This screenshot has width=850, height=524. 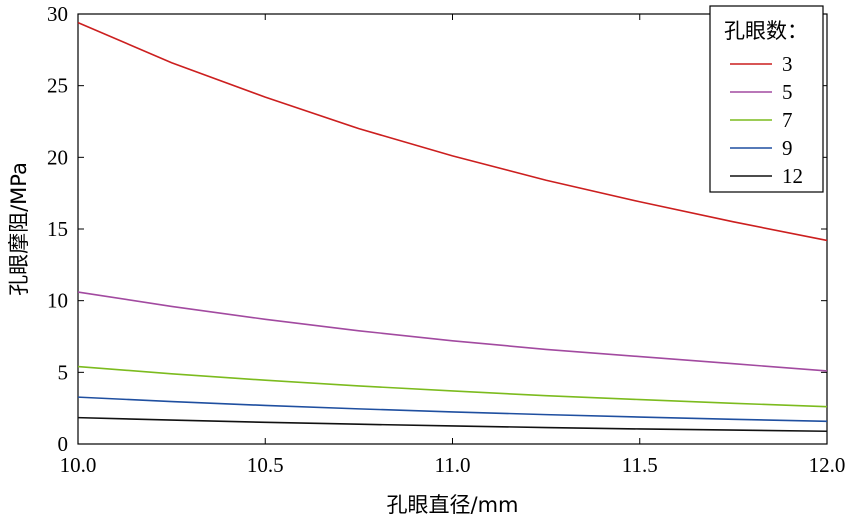 I want to click on x-tick-label: 11.0, so click(x=453, y=465).